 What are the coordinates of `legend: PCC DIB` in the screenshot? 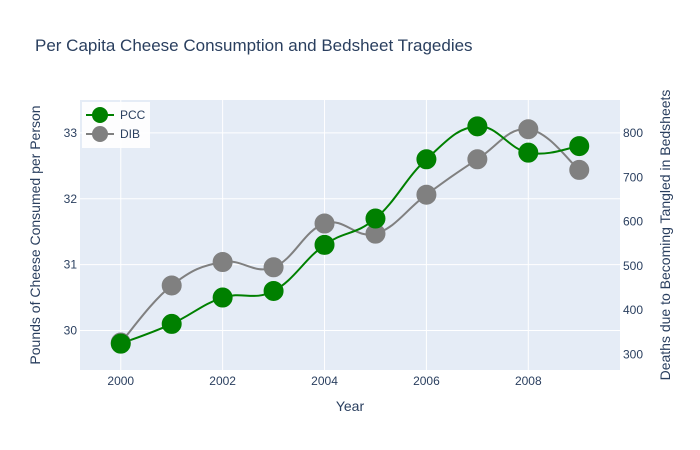 It's located at (116, 125).